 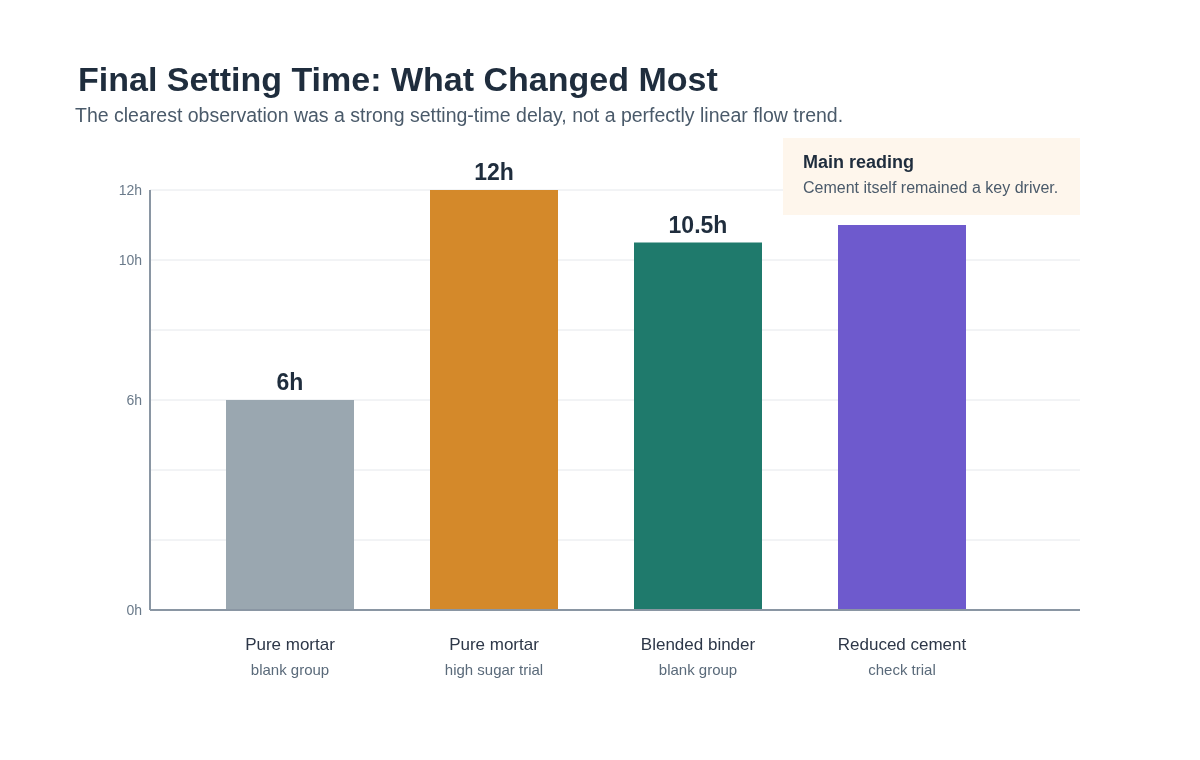 What do you see at coordinates (494, 656) in the screenshot?
I see `x-tick-label: Pure mortar high sugar trial` at bounding box center [494, 656].